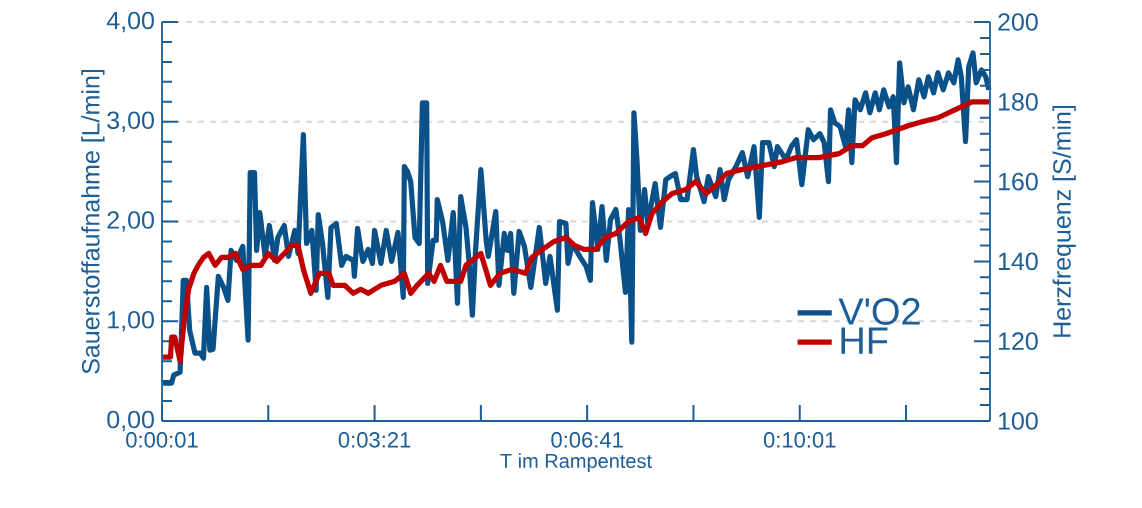 This screenshot has width=1142, height=508. I want to click on y-axis-title: Sauerstoffaufnahme [L/min], so click(93, 221).